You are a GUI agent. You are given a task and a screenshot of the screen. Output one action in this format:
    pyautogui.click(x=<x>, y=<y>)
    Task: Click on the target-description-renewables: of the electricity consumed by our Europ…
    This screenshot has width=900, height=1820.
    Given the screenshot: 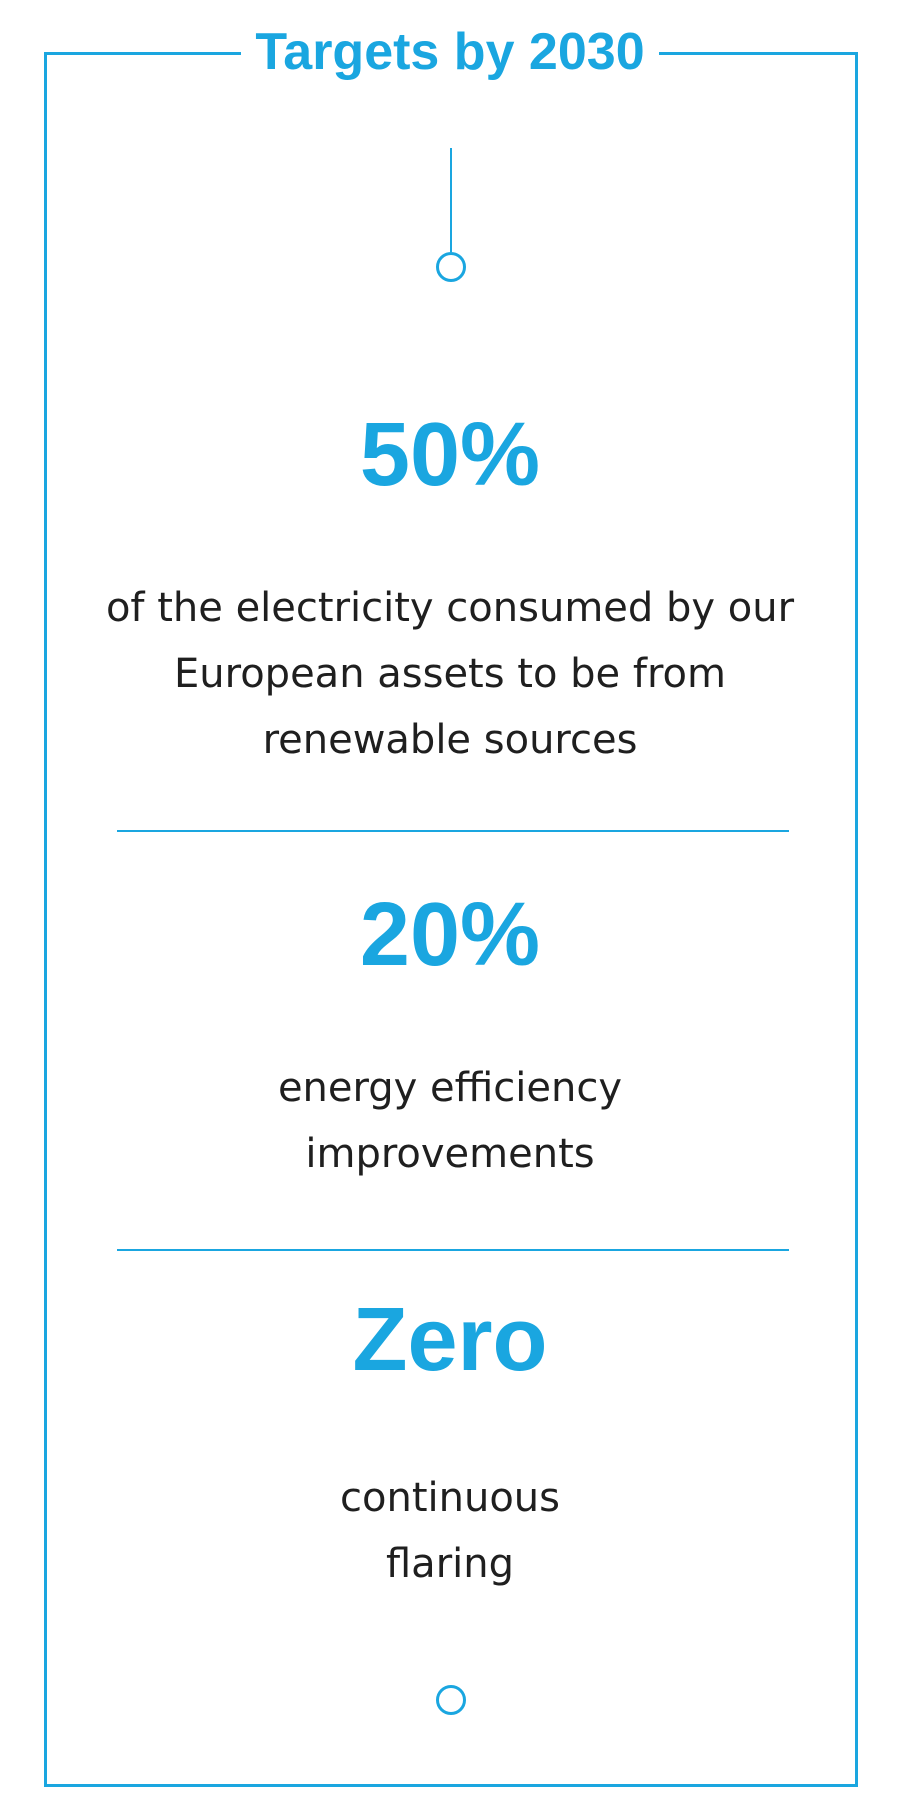 What is the action you would take?
    pyautogui.click(x=450, y=674)
    